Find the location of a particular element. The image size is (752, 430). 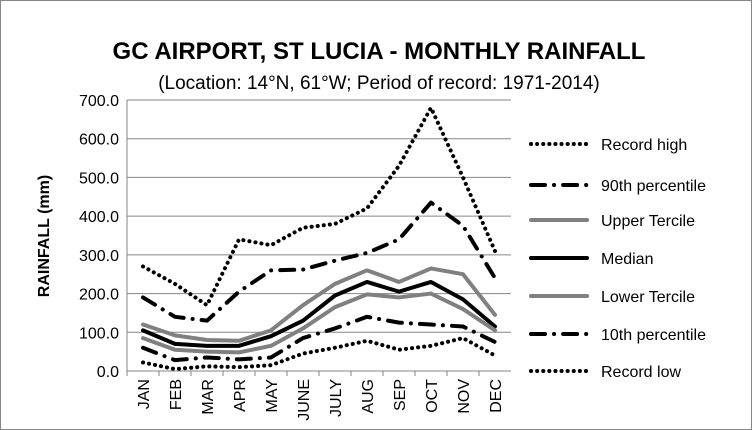

legend-entry: Record low is located at coordinates (641, 372).